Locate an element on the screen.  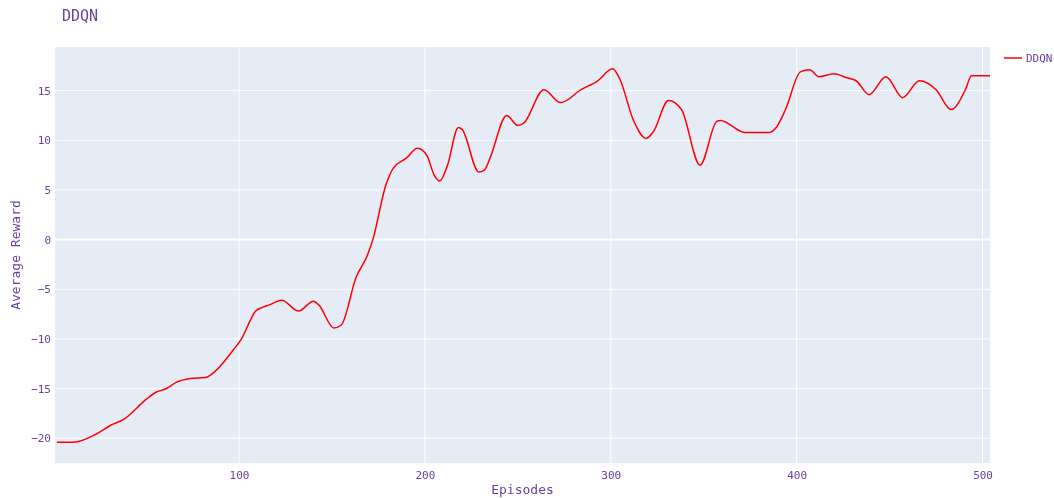
x-axis-title: Episodes is located at coordinates (522, 489).